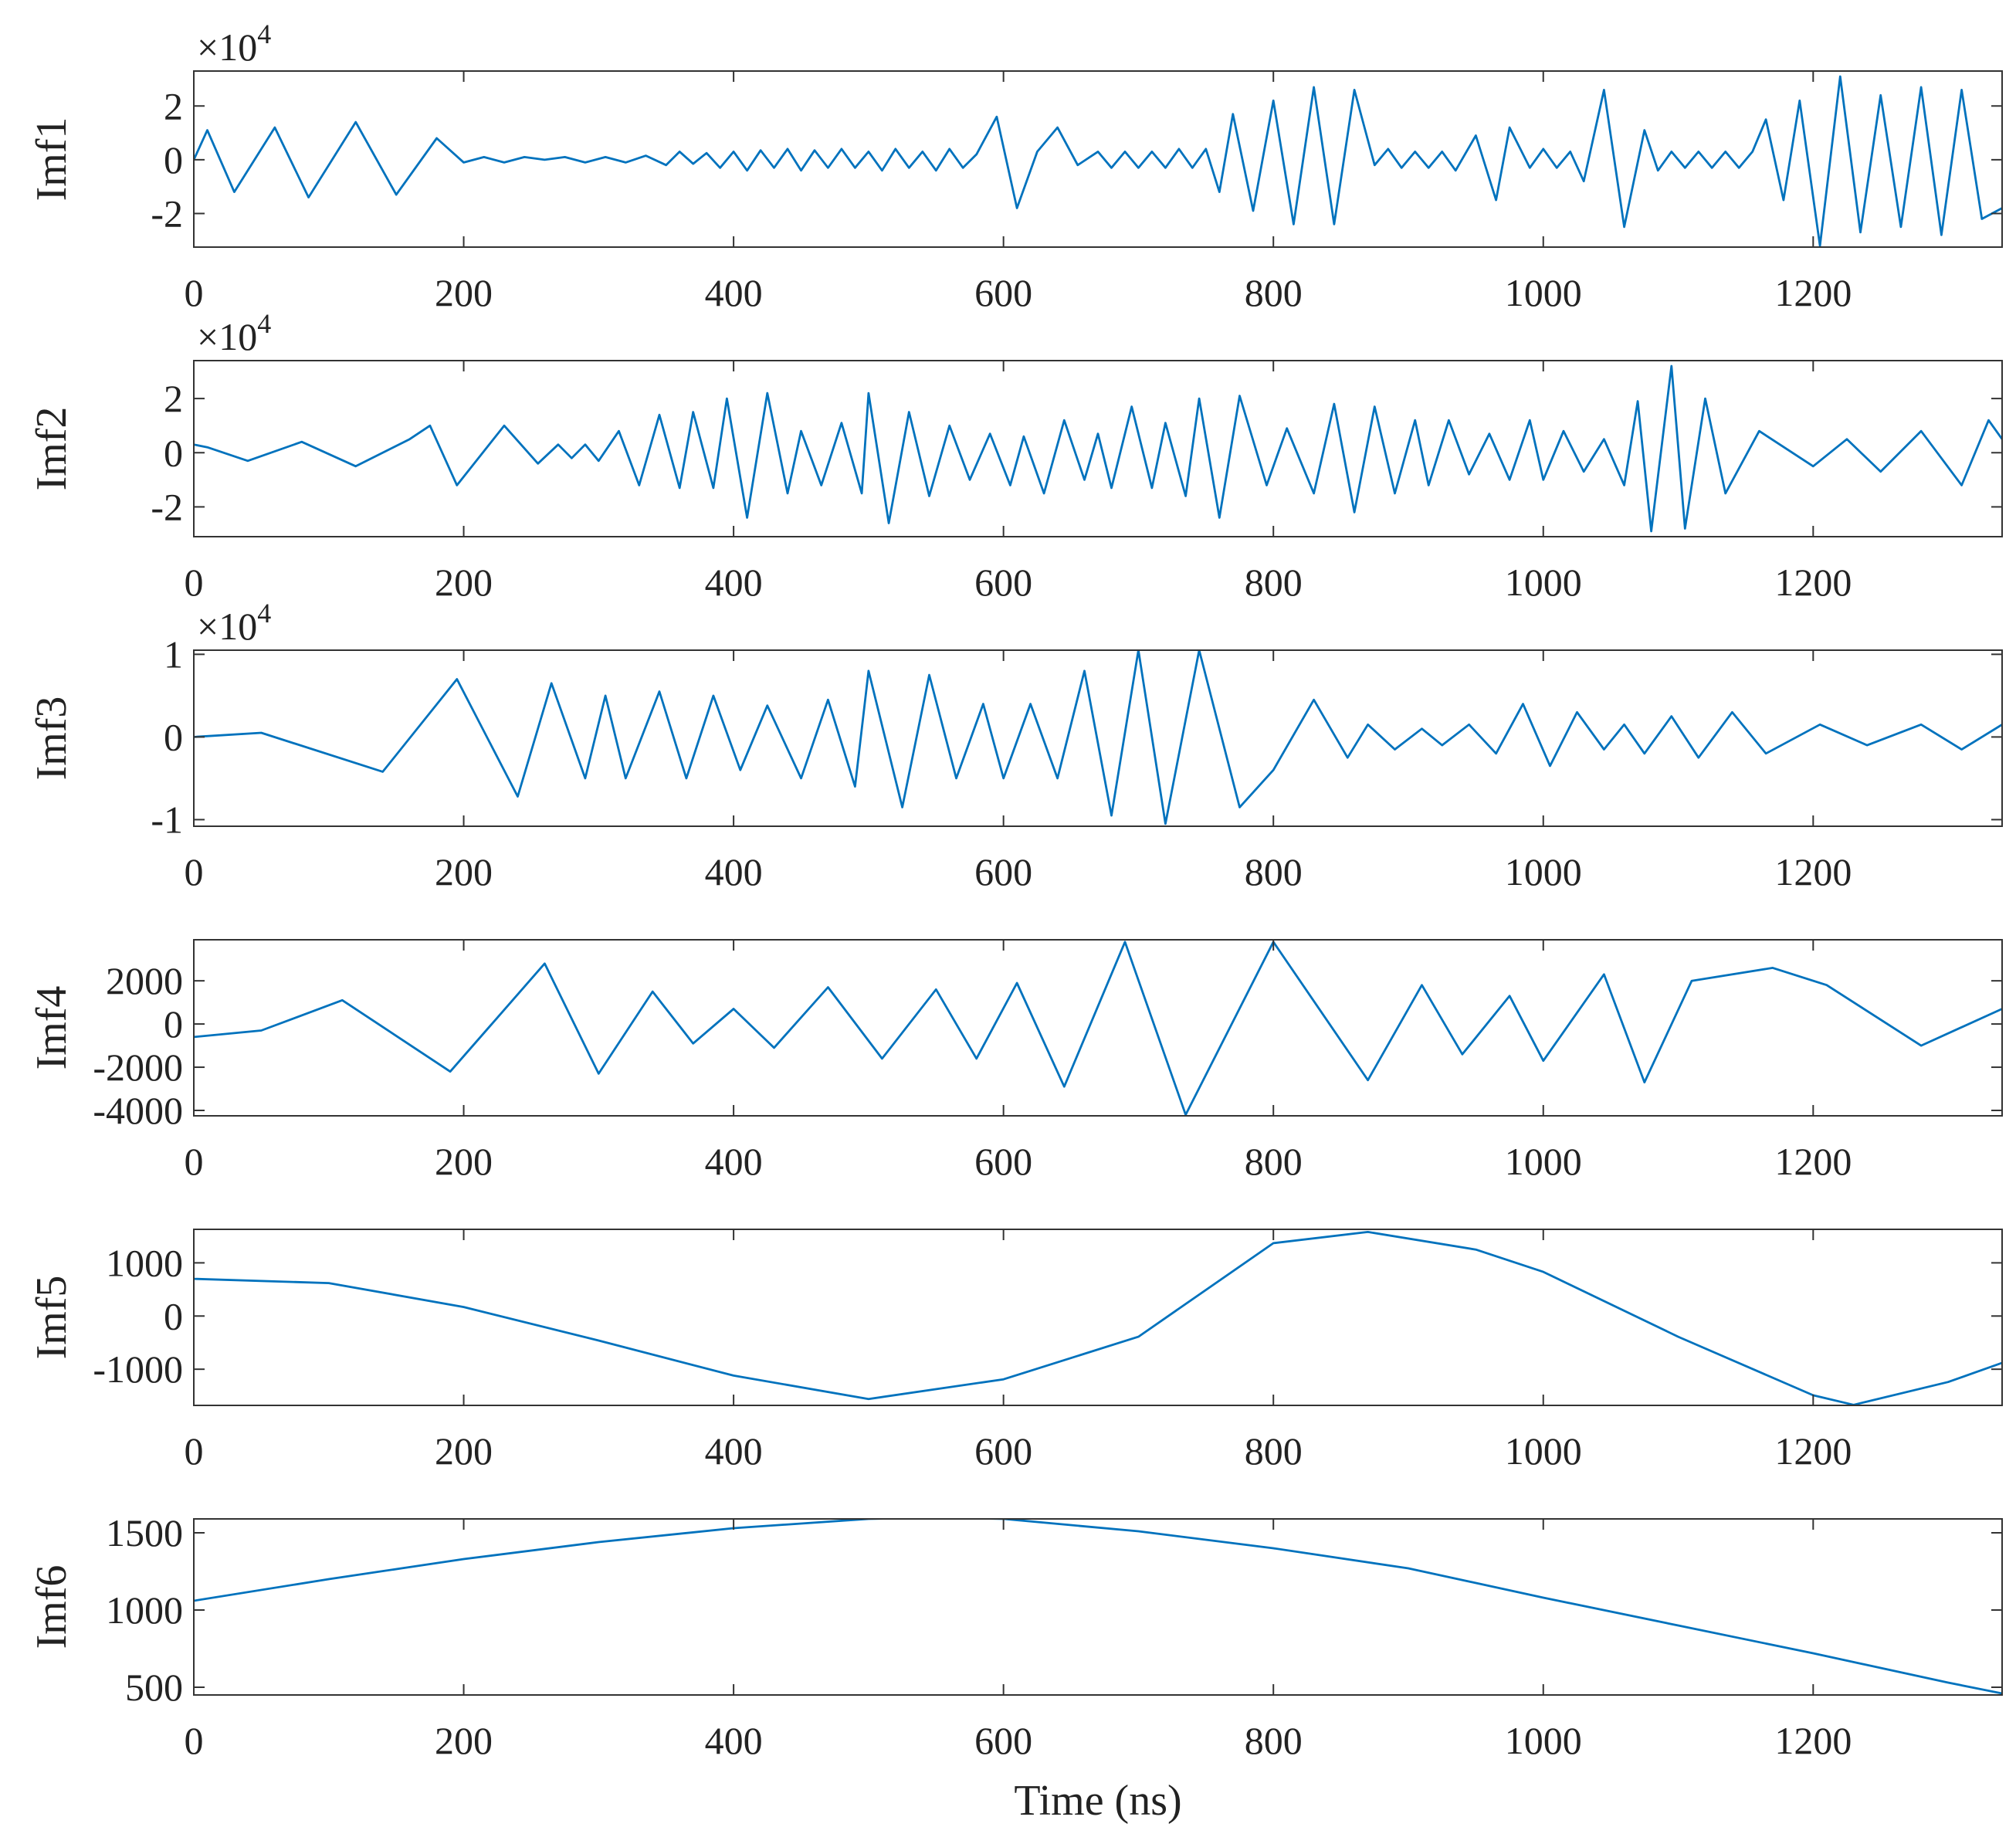  Describe the element at coordinates (167, 819) in the screenshot. I see `y-tick-label: -1` at that location.